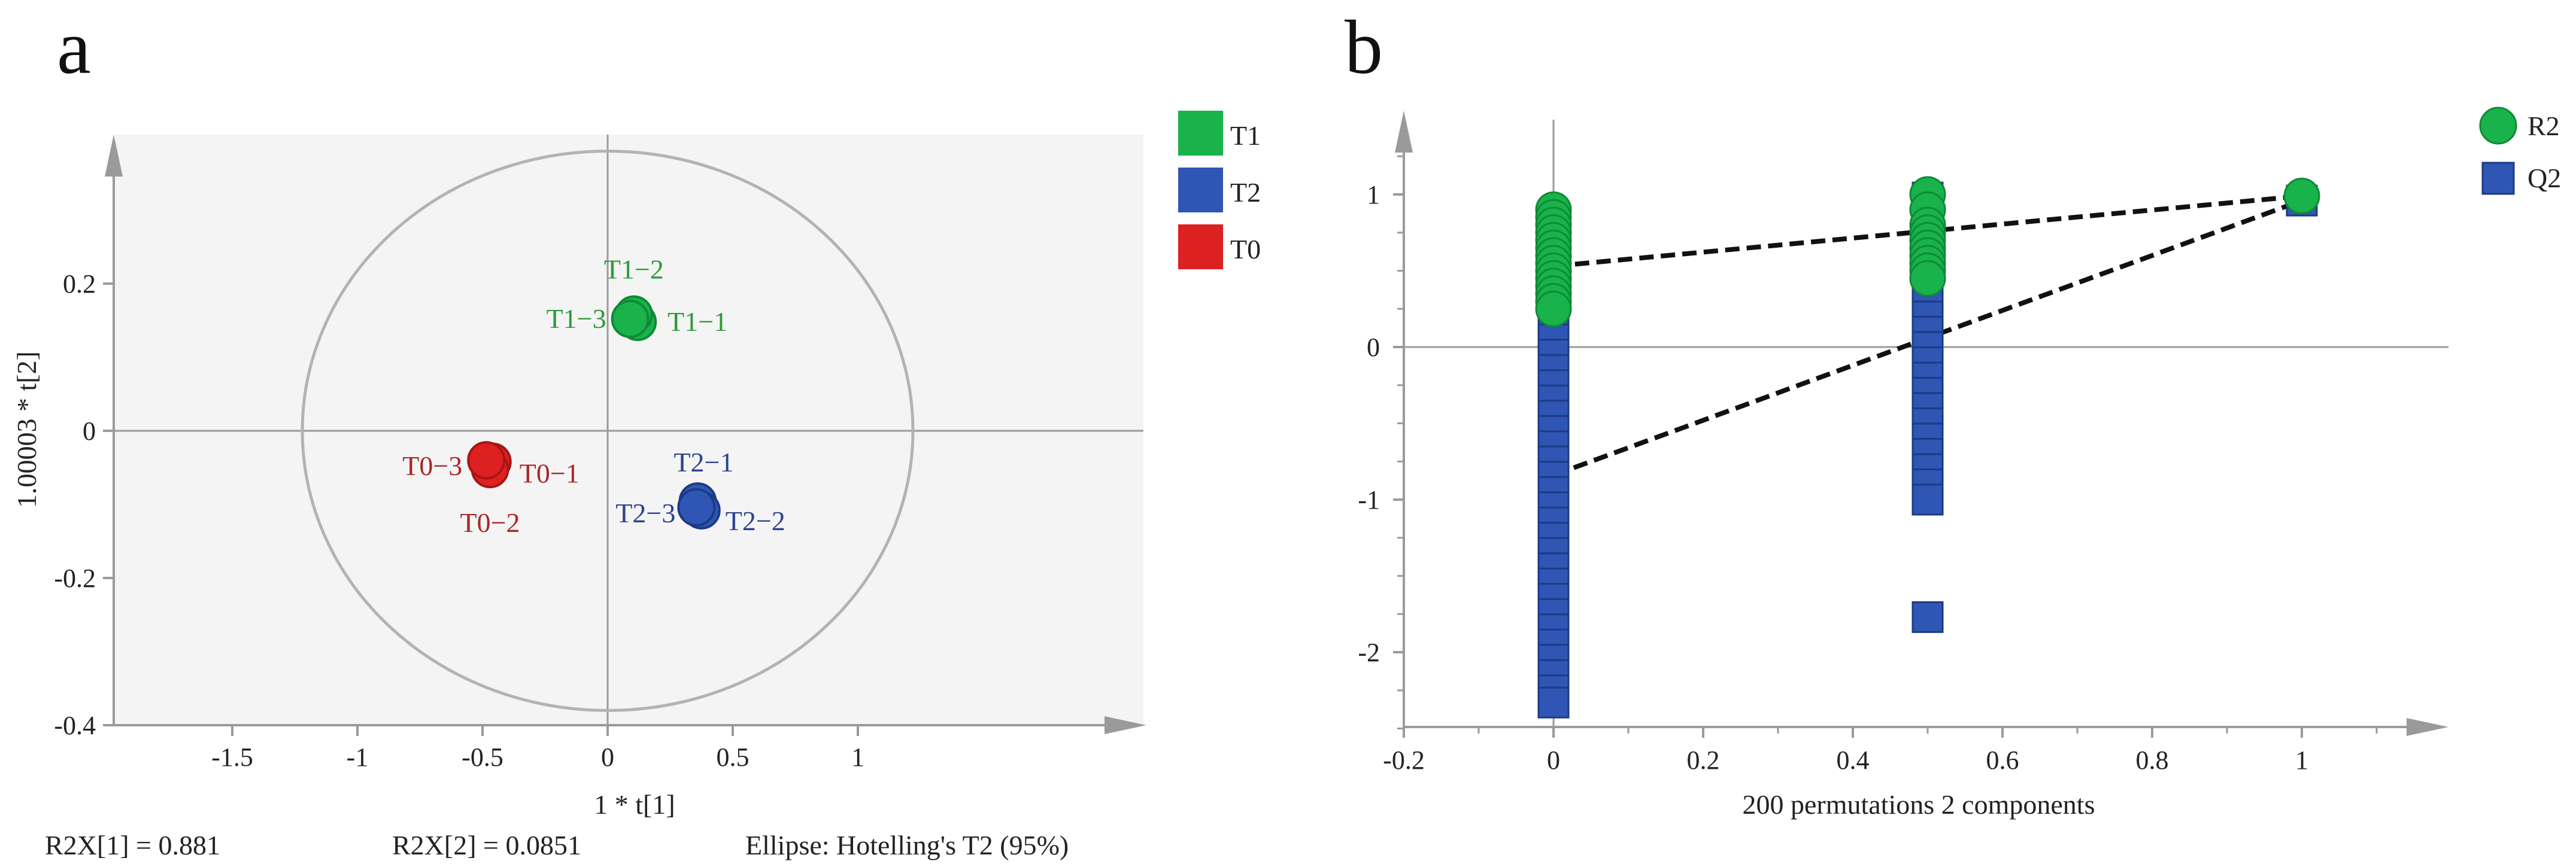 Image resolution: width=2576 pixels, height=867 pixels. What do you see at coordinates (2544, 178) in the screenshot?
I see `legend-label-q2: Q2` at bounding box center [2544, 178].